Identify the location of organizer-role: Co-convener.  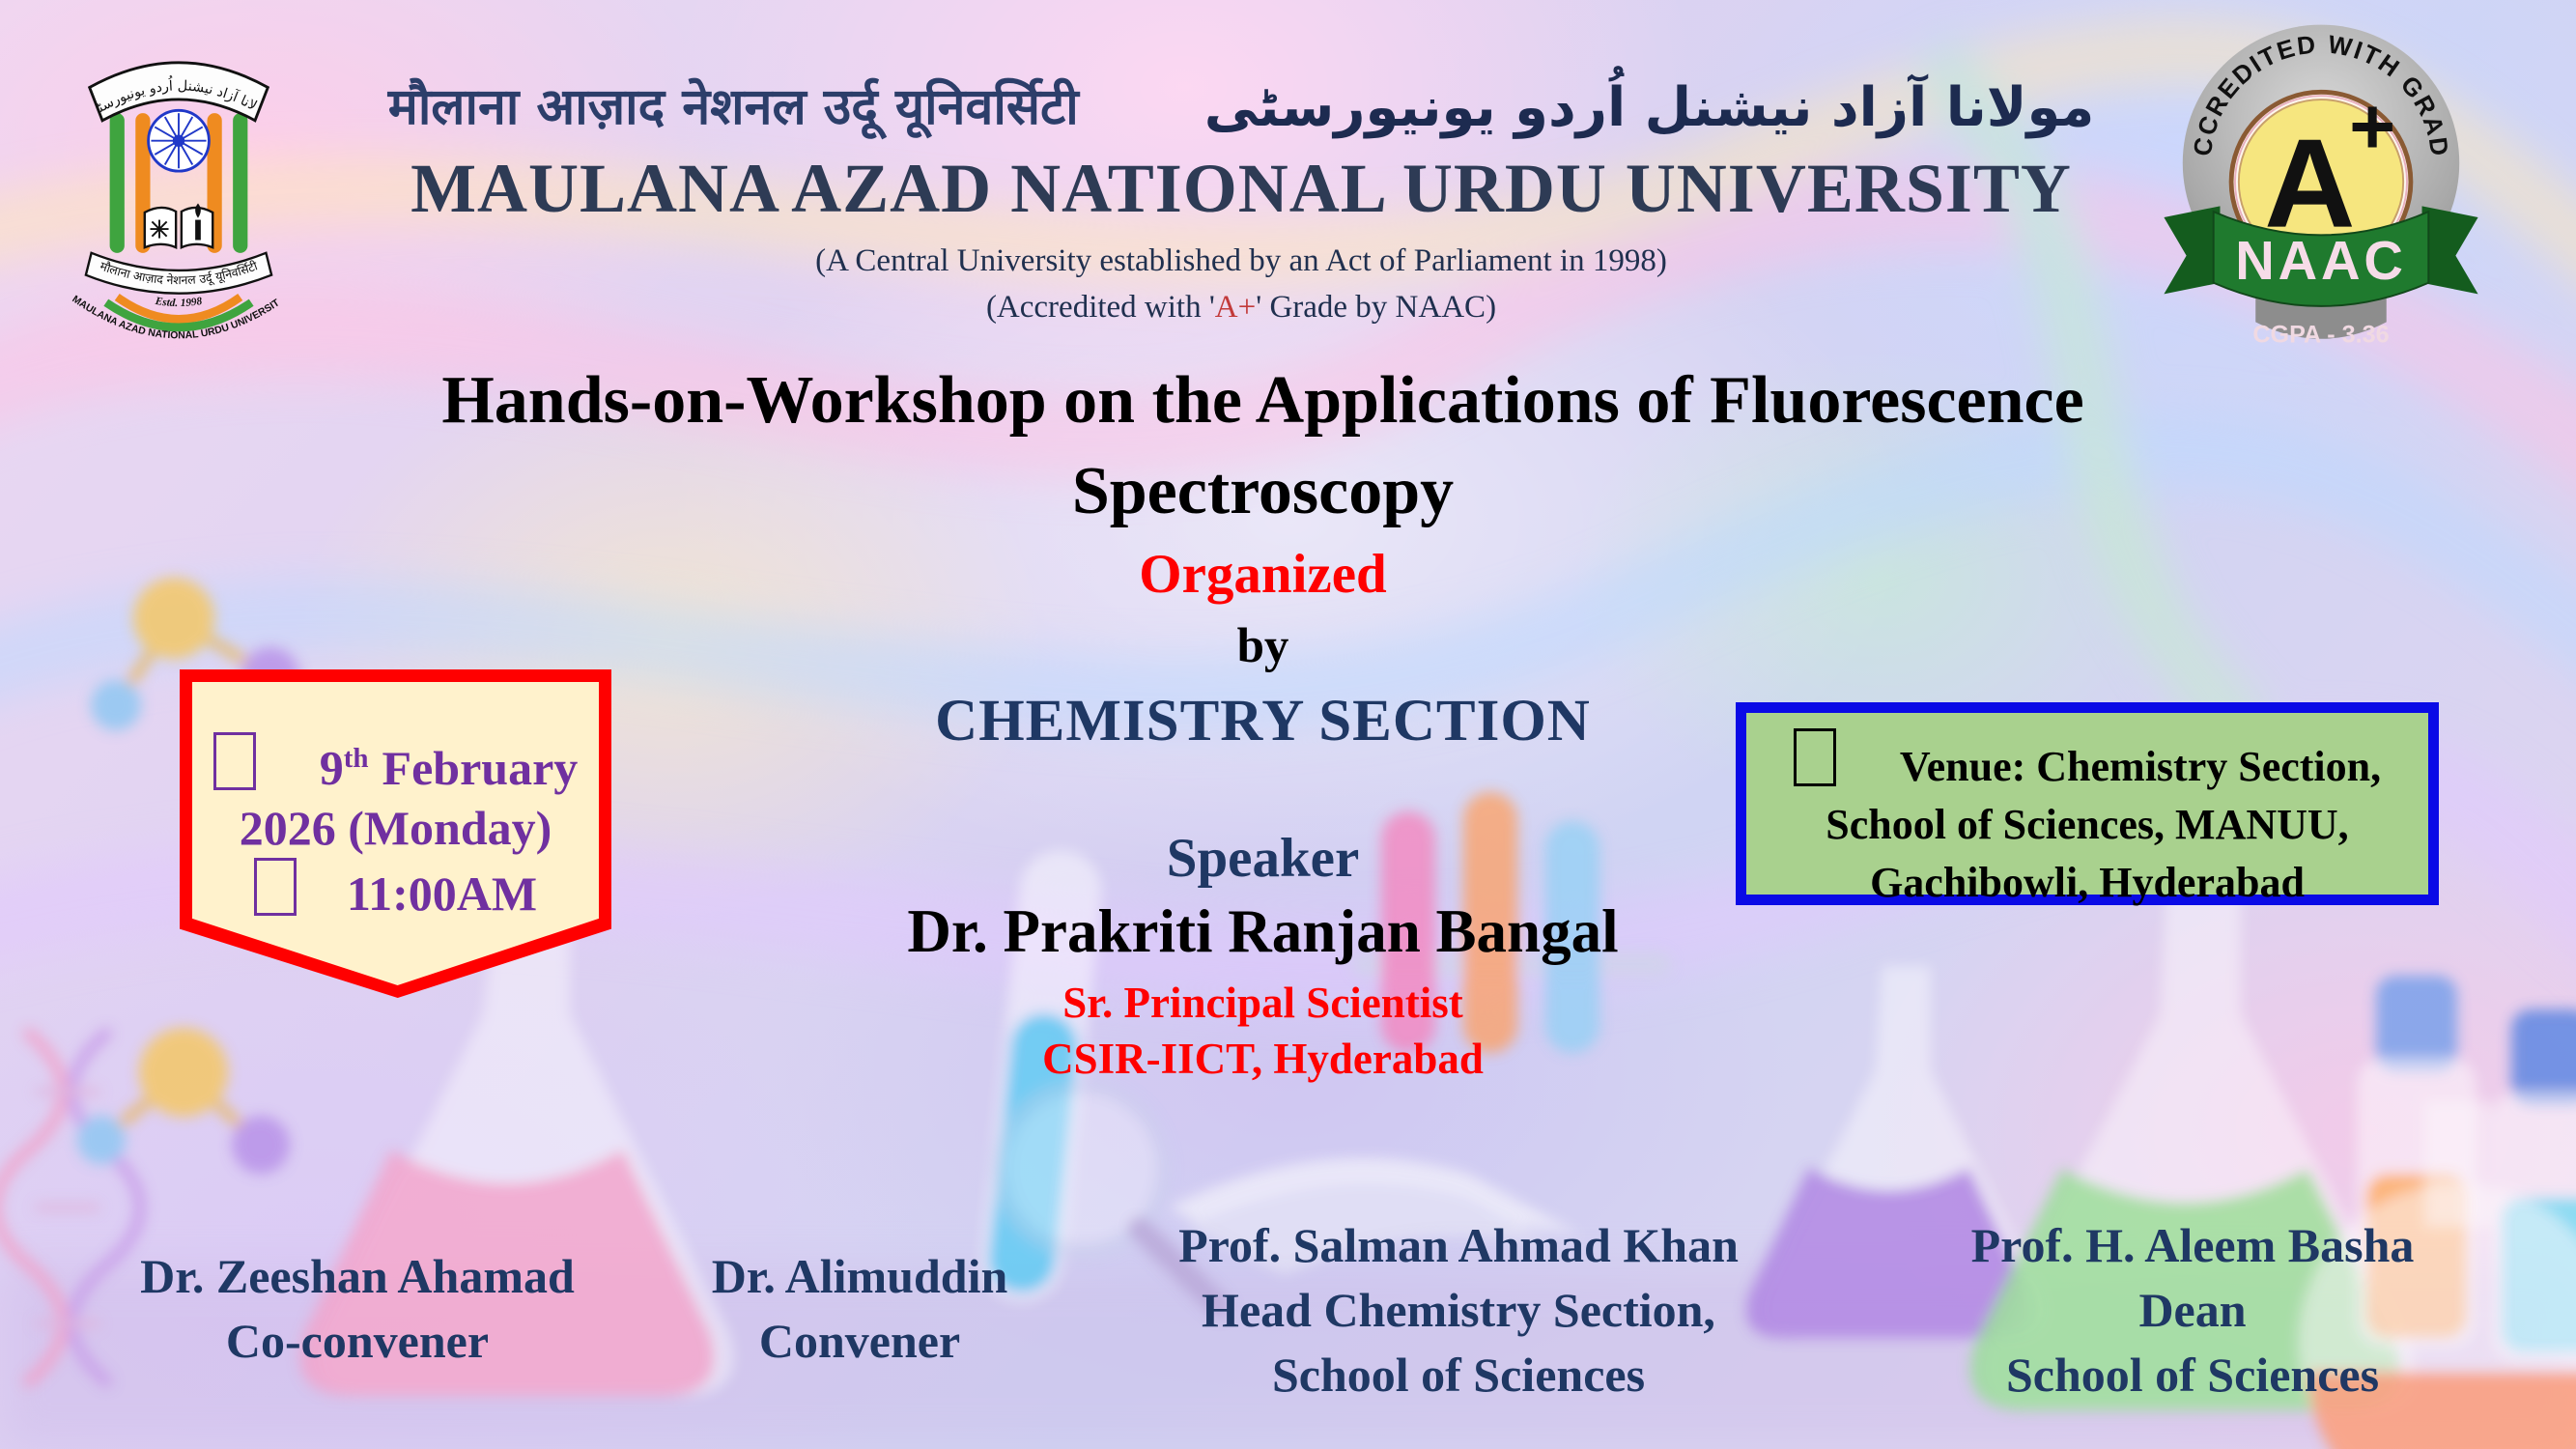
(357, 1341).